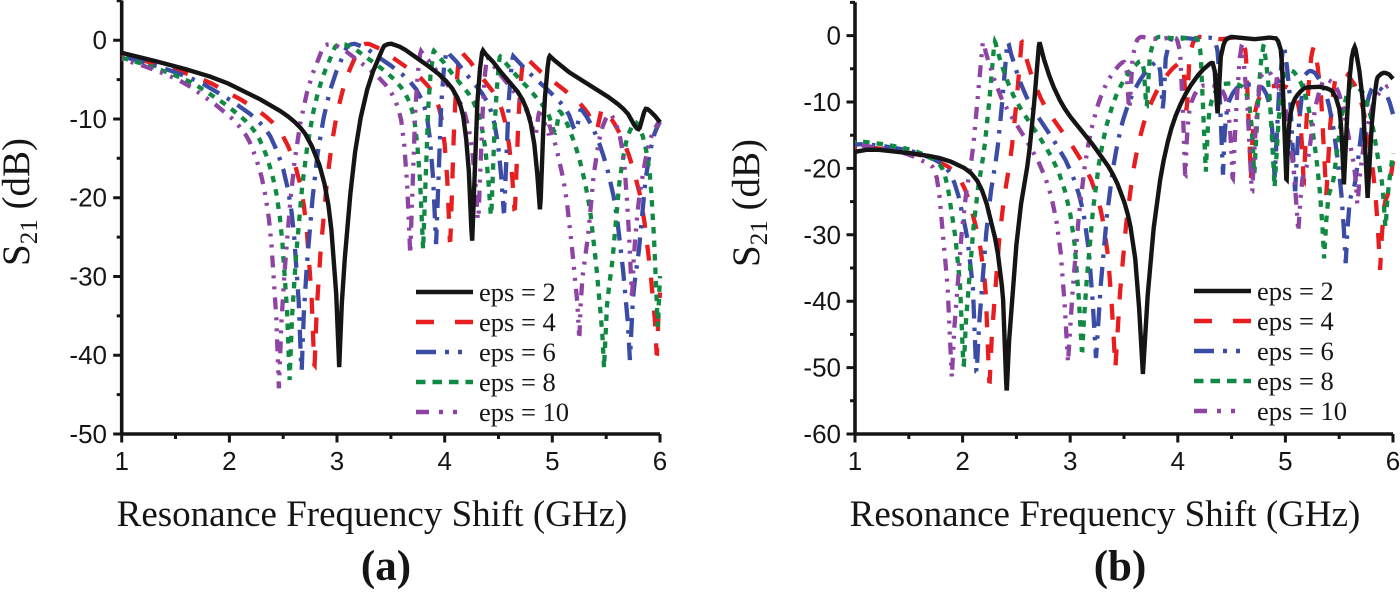 This screenshot has height=595, width=1400. Describe the element at coordinates (1120, 566) in the screenshot. I see `svg-text: (b)` at that location.